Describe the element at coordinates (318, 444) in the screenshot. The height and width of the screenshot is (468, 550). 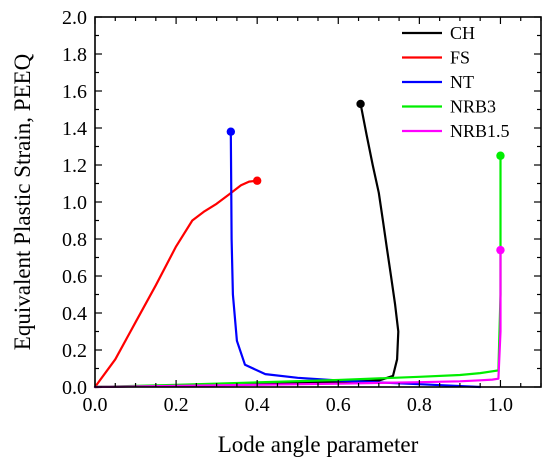
I see `x-axis-title: Lode angle parameter` at that location.